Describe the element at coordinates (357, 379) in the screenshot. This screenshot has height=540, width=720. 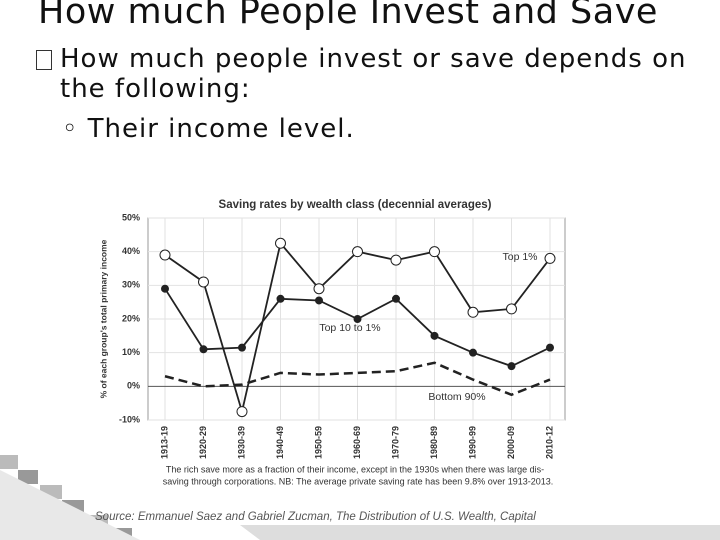
I see `series-line` at that location.